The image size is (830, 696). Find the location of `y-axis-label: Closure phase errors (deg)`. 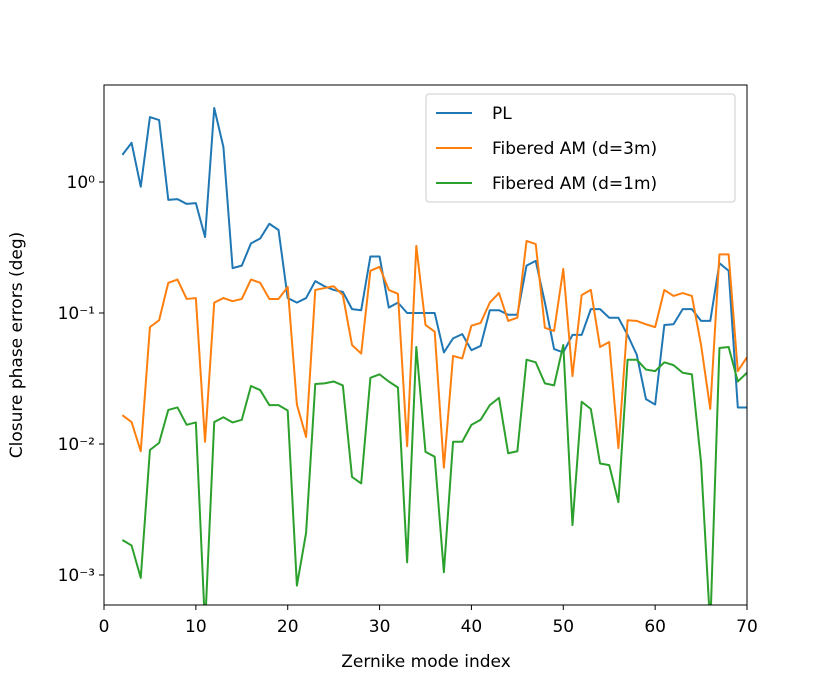

y-axis-label: Closure phase errors (deg) is located at coordinates (17, 345).